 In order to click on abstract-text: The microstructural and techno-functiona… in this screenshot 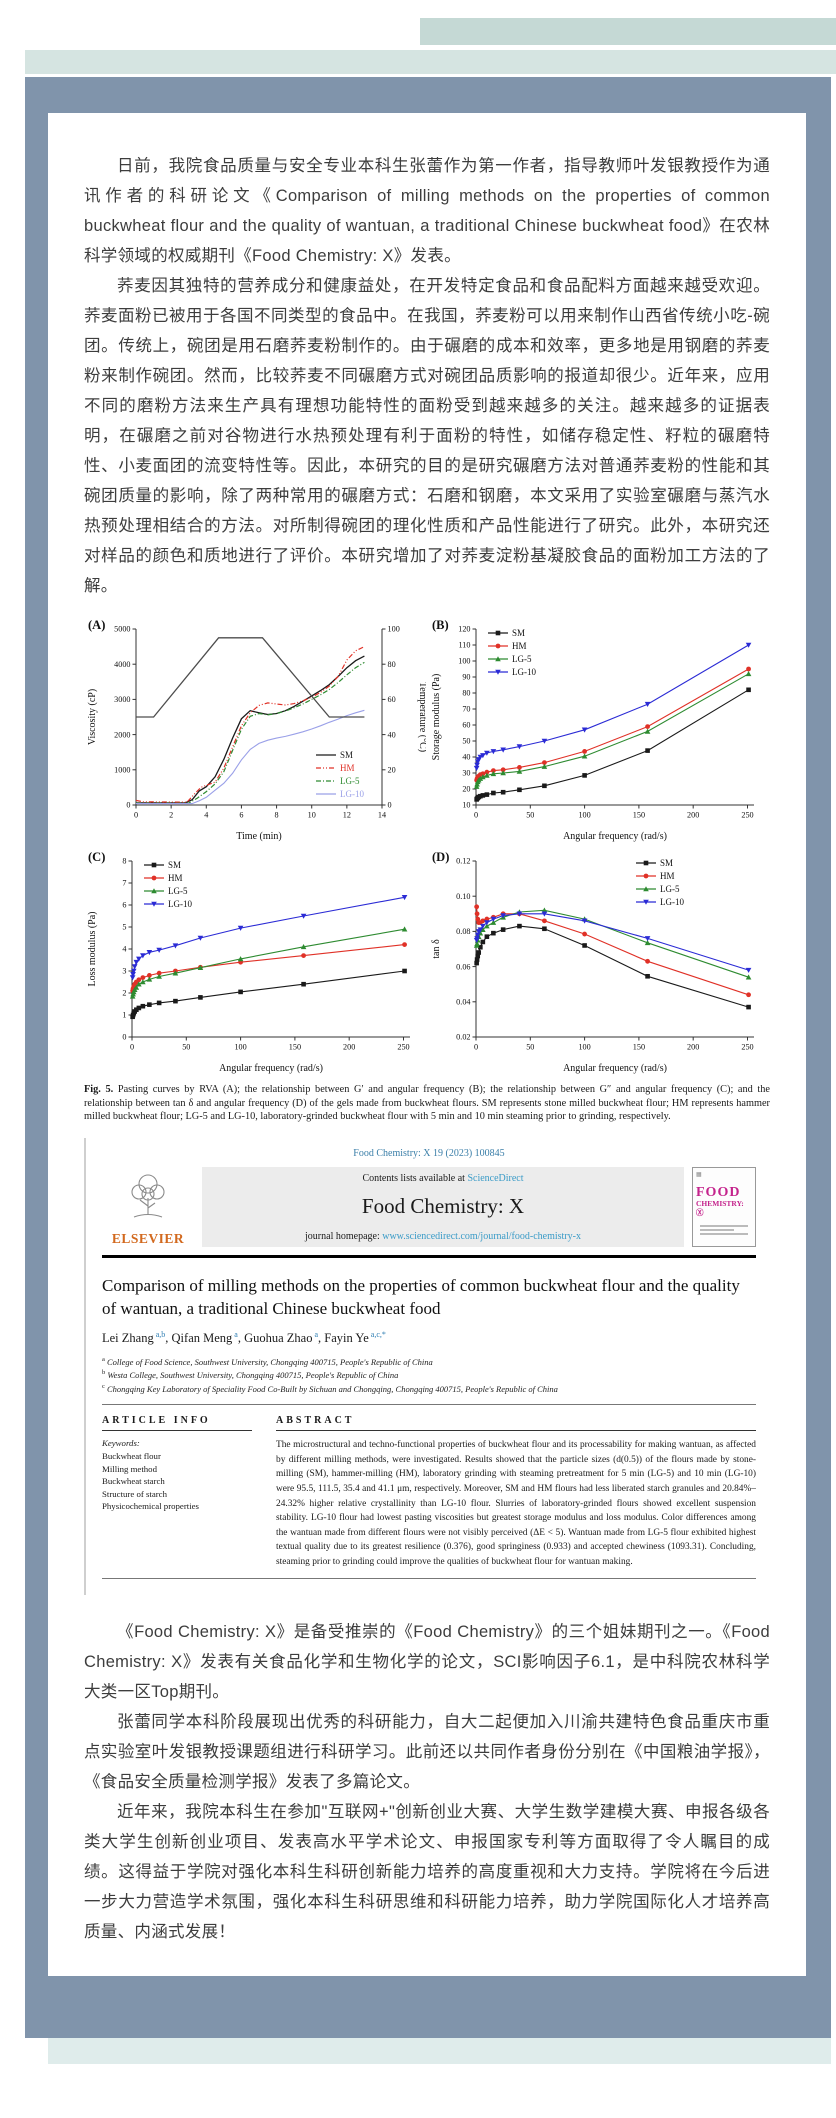, I will do `click(516, 1503)`.